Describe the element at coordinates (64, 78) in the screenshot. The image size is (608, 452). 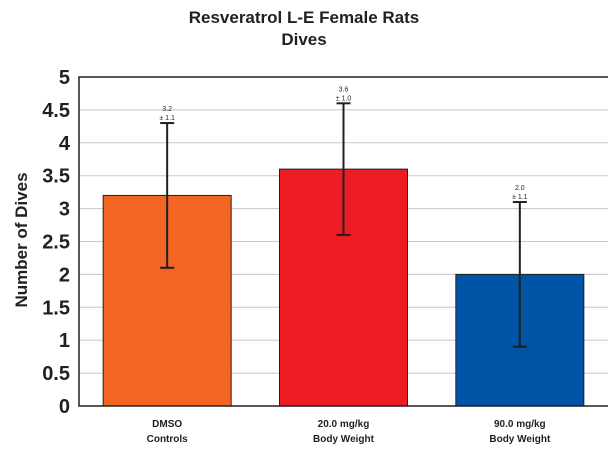
I see `y-tick-label: 5` at that location.